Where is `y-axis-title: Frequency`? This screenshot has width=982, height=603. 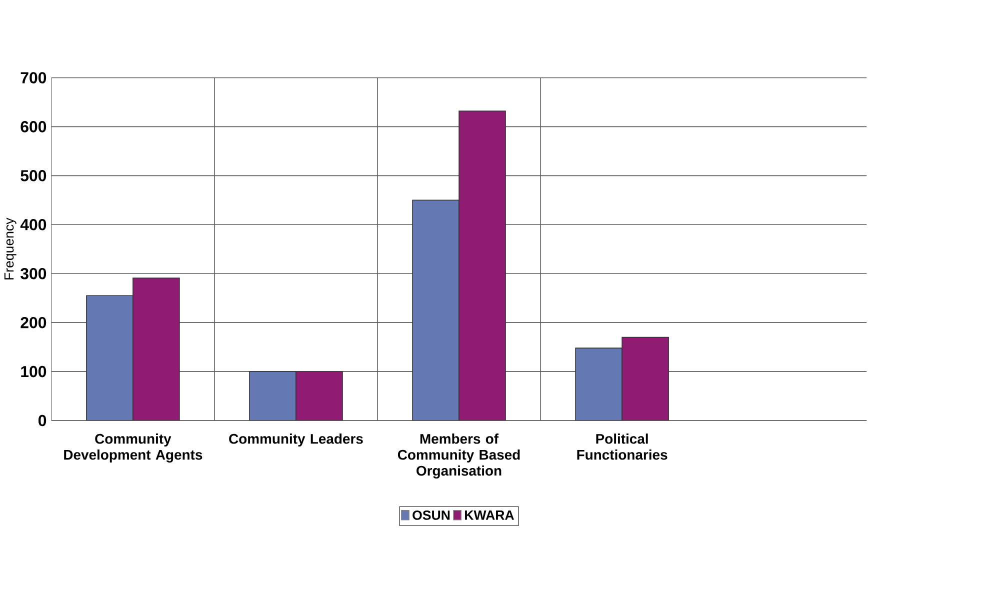 y-axis-title: Frequency is located at coordinates (10, 249).